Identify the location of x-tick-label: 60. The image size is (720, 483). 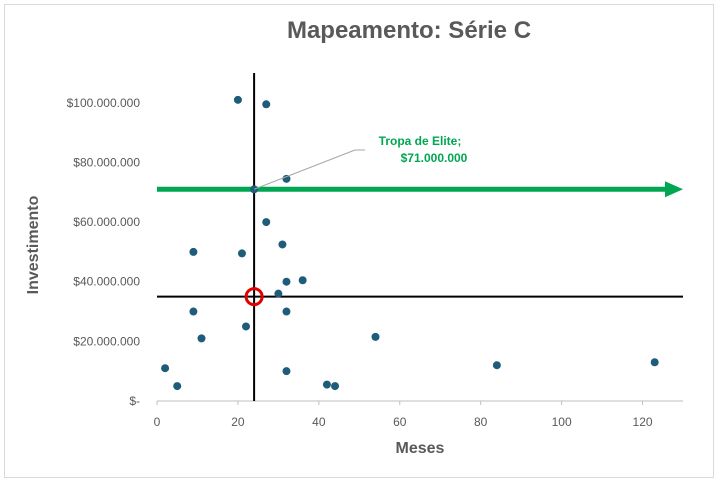
(400, 422).